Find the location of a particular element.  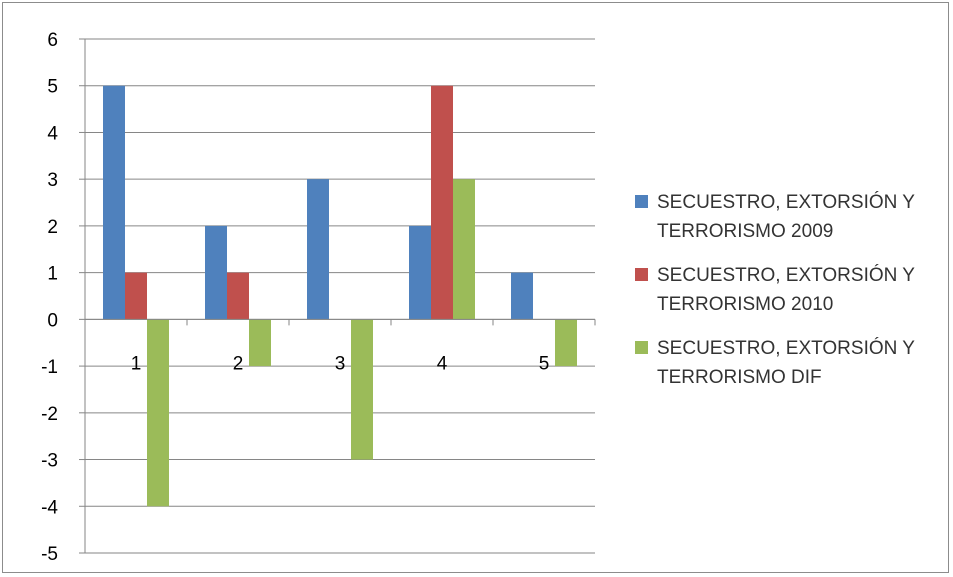

legend-label-2010: SECUESTRO, EXTORSIÓN Y TERRORISMO 2010 is located at coordinates (786, 290).